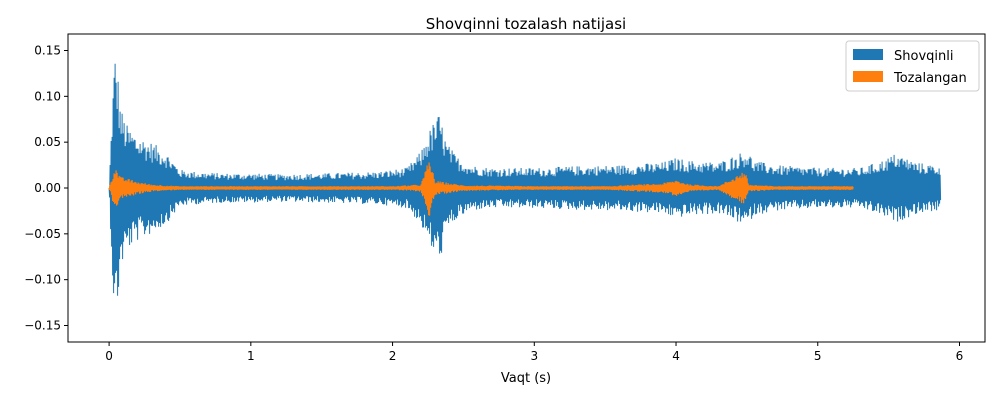 The image size is (1000, 400). Describe the element at coordinates (912, 66) in the screenshot. I see `legend: Shovqinli Tozalangan` at that location.